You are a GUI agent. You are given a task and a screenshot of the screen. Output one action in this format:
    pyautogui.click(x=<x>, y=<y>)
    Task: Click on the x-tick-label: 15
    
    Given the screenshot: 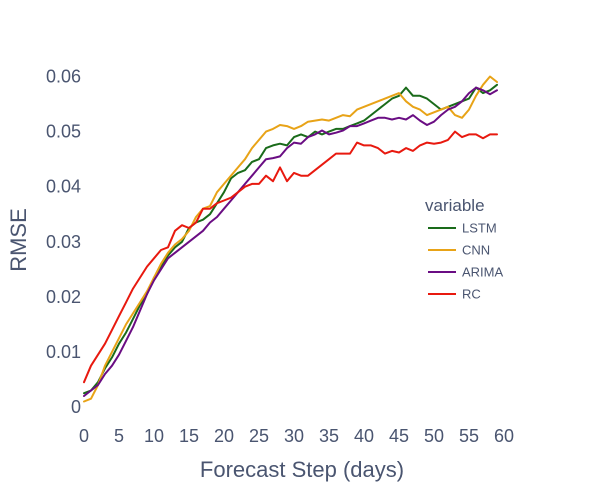 What is the action you would take?
    pyautogui.click(x=189, y=436)
    